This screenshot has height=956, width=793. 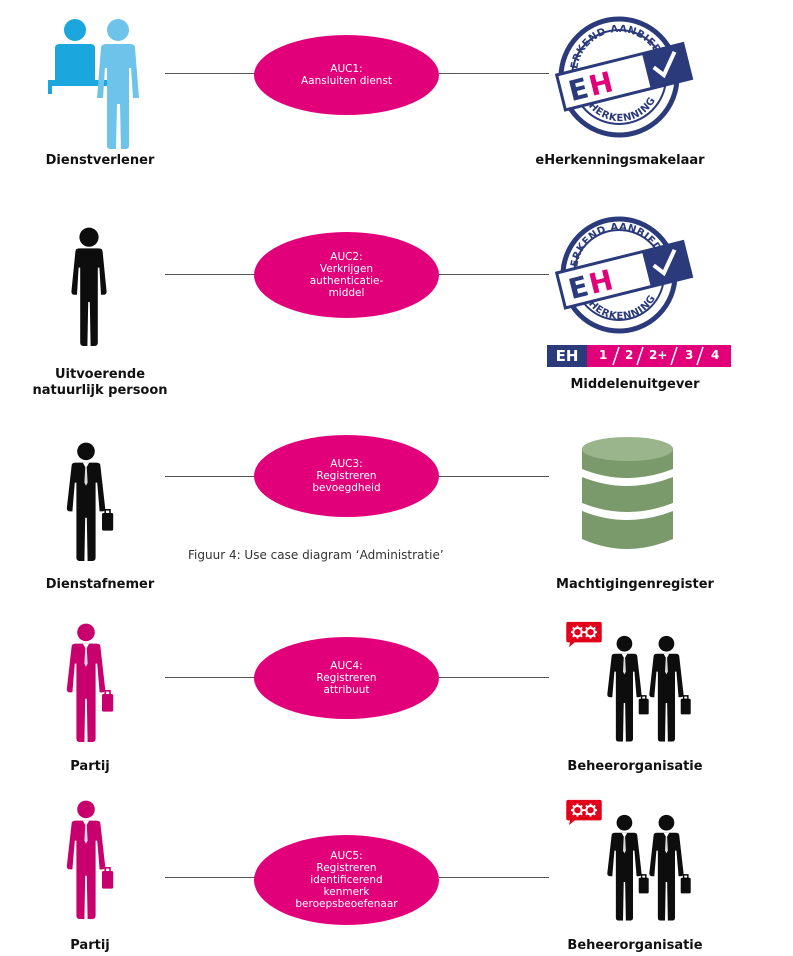 What do you see at coordinates (100, 374) in the screenshot?
I see `actor-label-line: Uitvoerende` at bounding box center [100, 374].